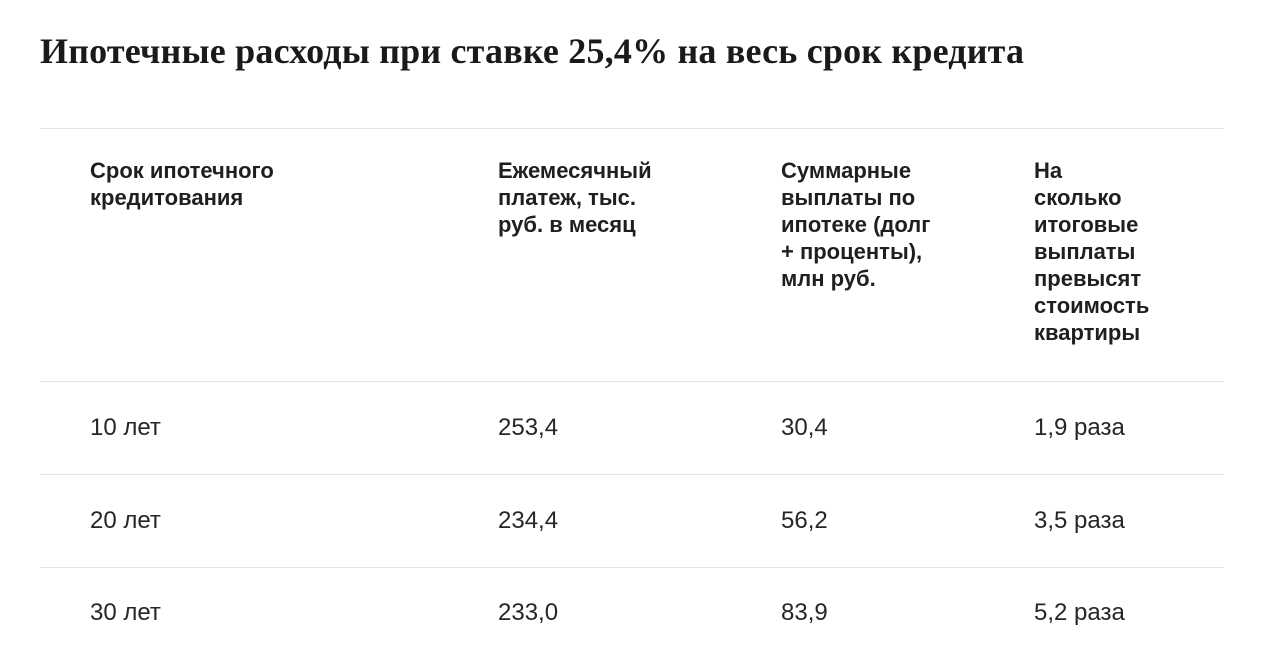  What do you see at coordinates (575, 197) in the screenshot?
I see `column-header-label: Ежемесячный платеж, тыс. руб. в месяц` at bounding box center [575, 197].